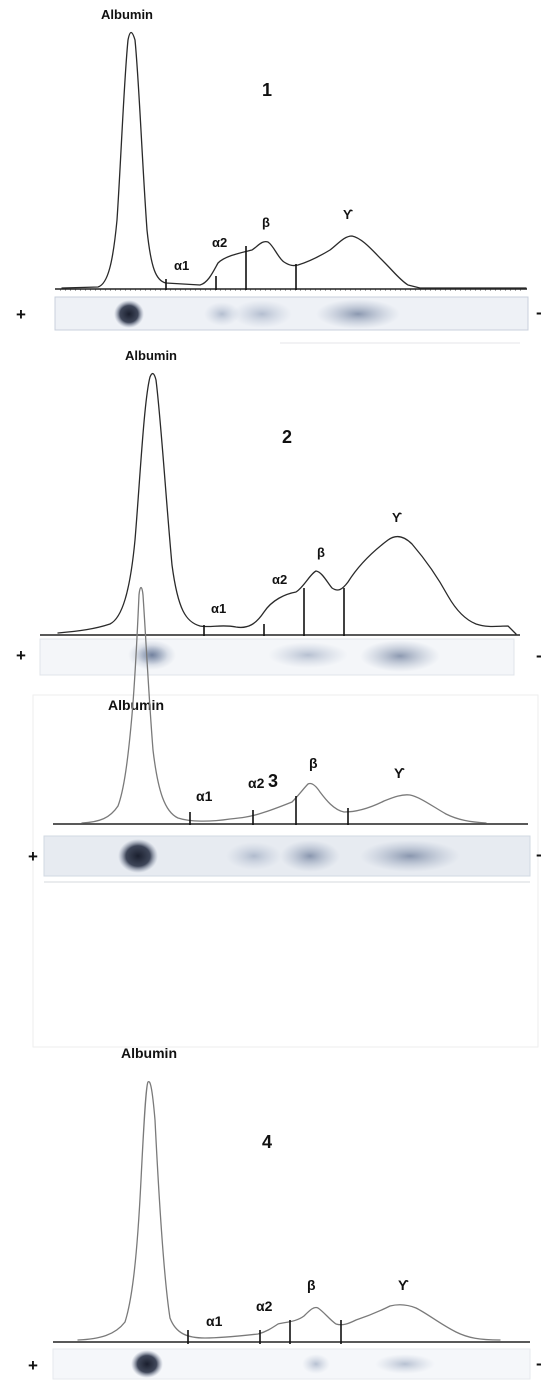 The width and height of the screenshot is (547, 1395). What do you see at coordinates (152, 655) in the screenshot?
I see `albumin-band-core` at bounding box center [152, 655].